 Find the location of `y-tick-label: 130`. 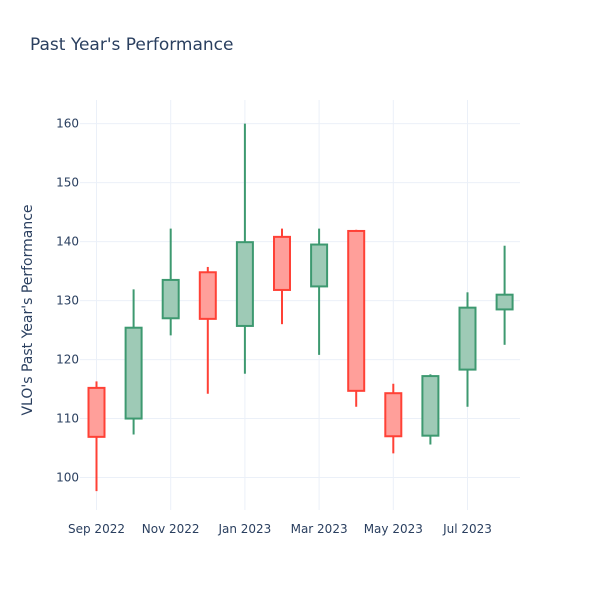

y-tick-label: 130 is located at coordinates (67, 301).